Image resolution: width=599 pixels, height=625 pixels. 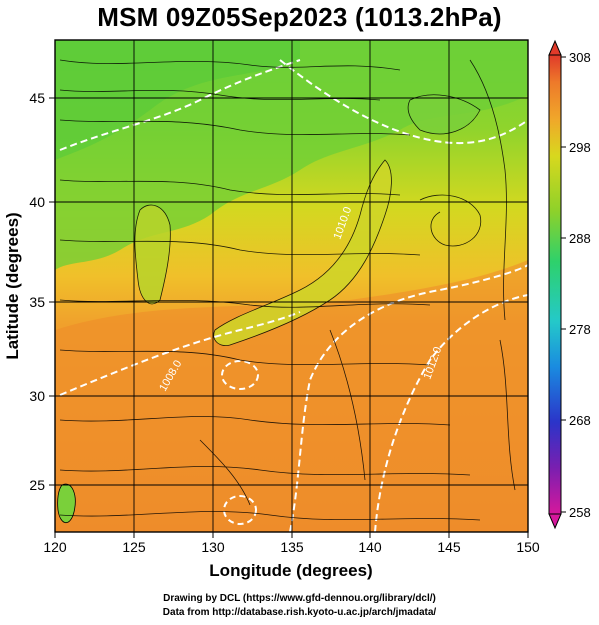 I want to click on y-tick-label: 40, so click(x=37, y=202).